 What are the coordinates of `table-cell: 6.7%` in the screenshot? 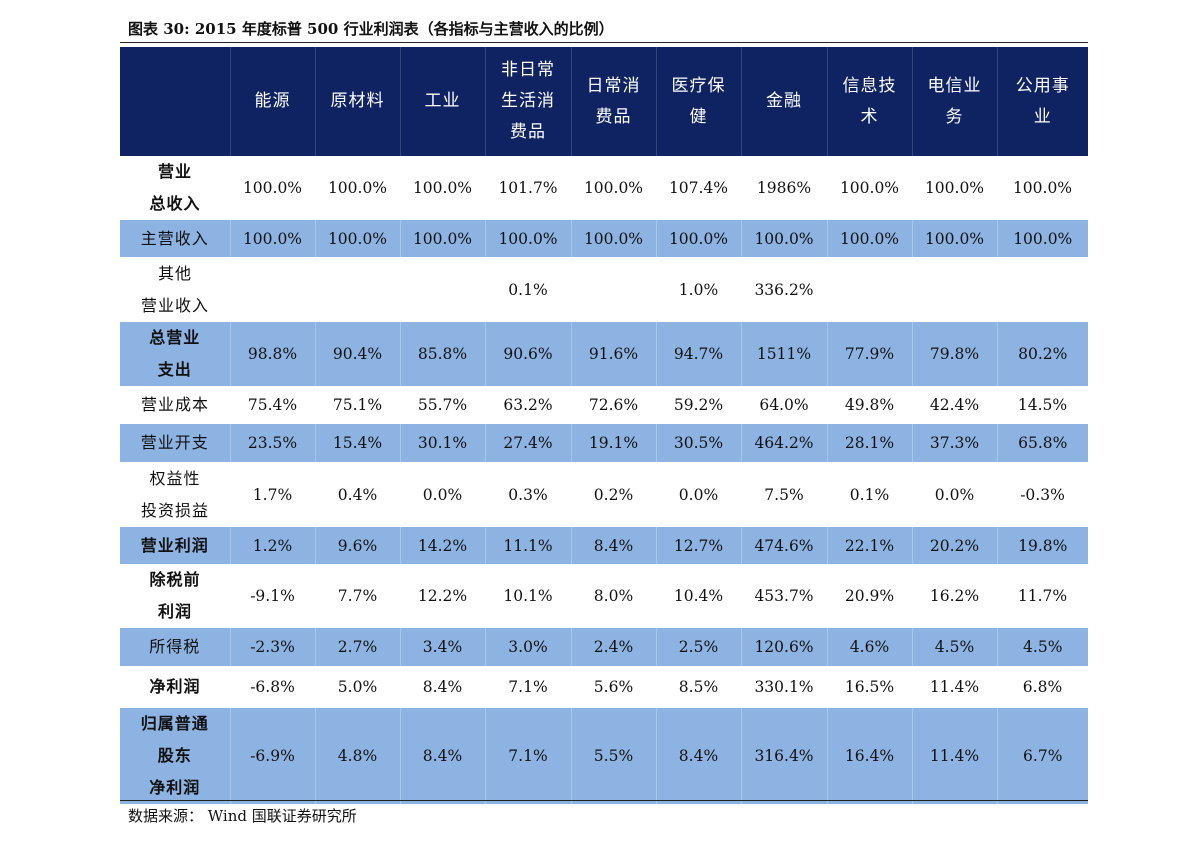 It's located at (1042, 756).